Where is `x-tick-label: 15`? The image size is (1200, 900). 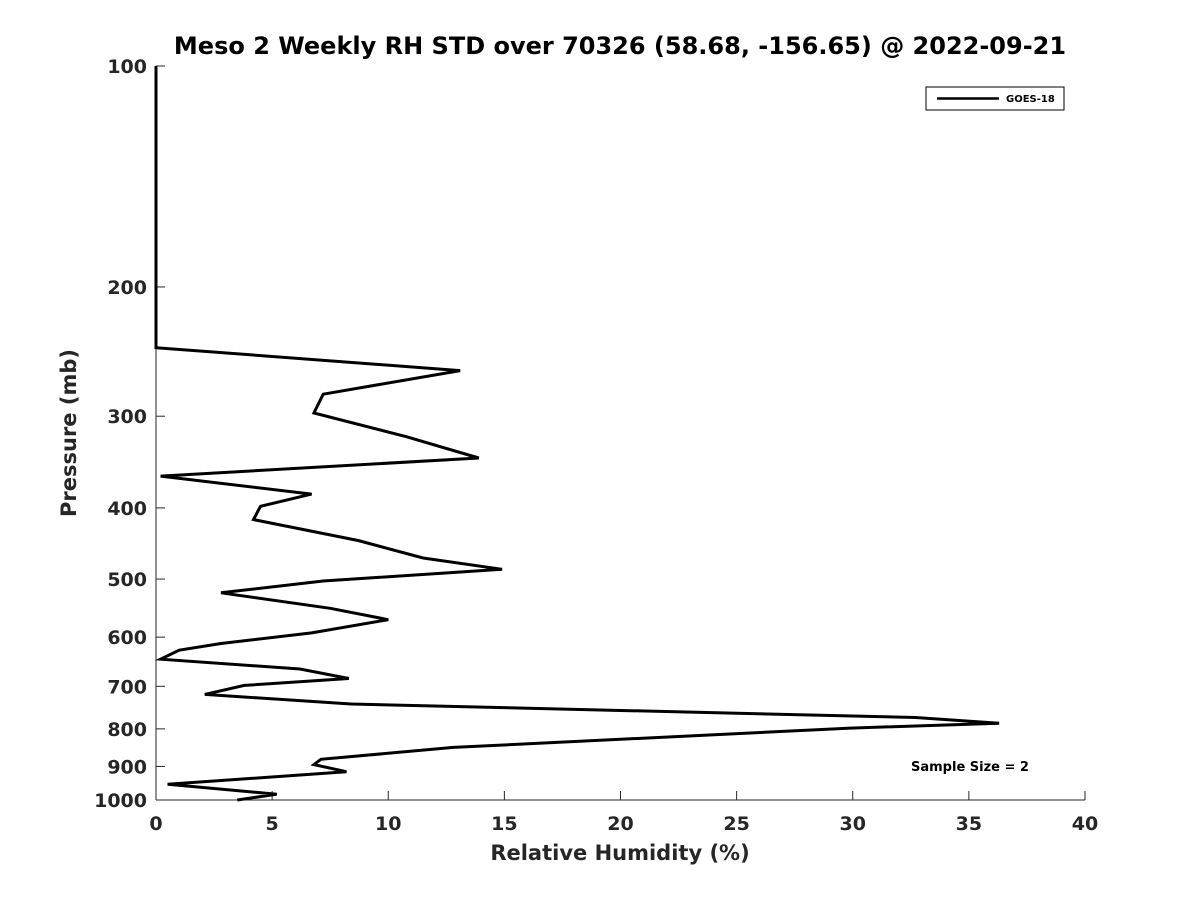 x-tick-label: 15 is located at coordinates (504, 824).